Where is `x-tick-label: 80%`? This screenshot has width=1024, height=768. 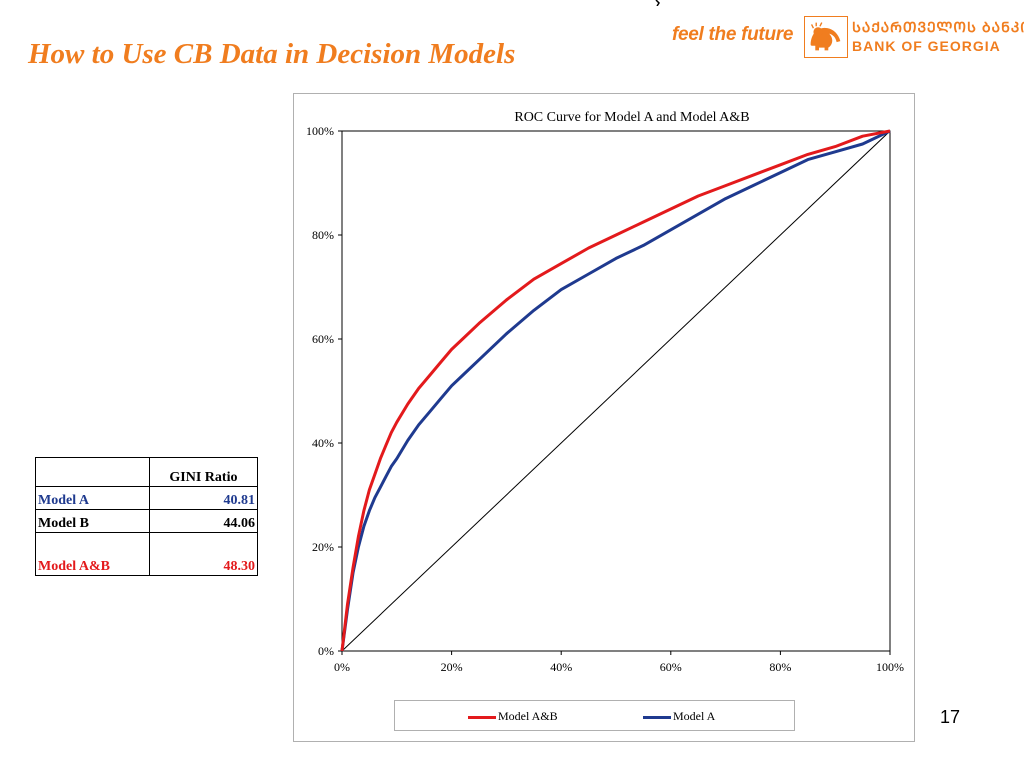 x-tick-label: 80% is located at coordinates (780, 667).